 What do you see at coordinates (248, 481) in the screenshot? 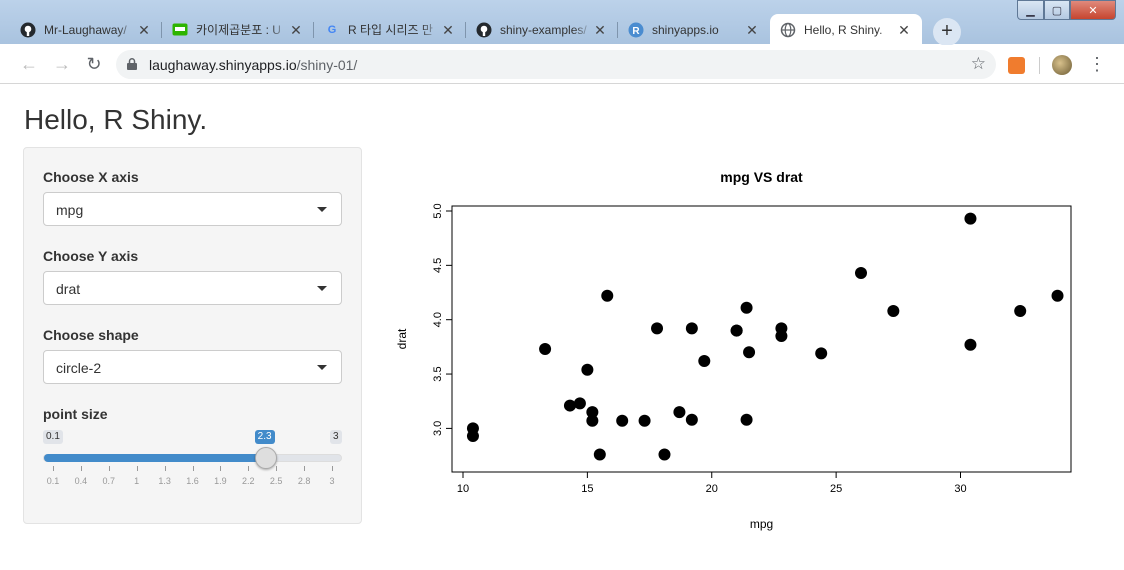
I see `slider-tick-label: 2.2` at bounding box center [248, 481].